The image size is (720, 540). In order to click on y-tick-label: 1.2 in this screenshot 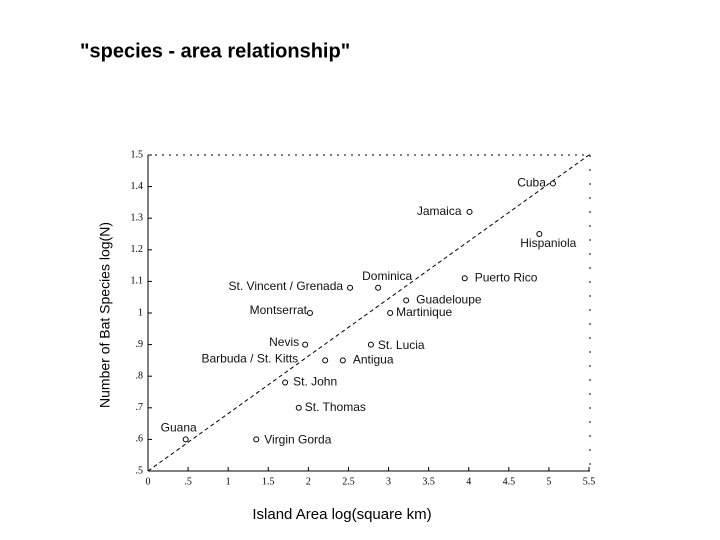, I will do `click(137, 249)`.